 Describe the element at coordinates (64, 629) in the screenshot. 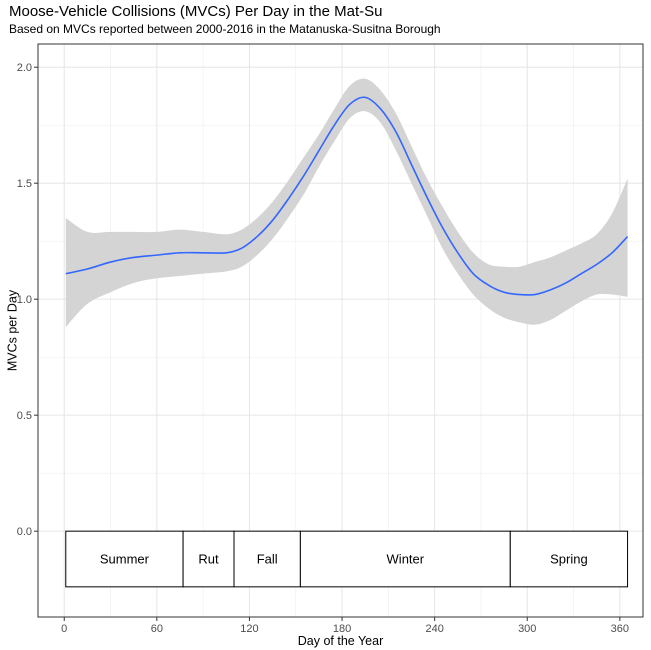

I see `x-tick-label: 0` at that location.